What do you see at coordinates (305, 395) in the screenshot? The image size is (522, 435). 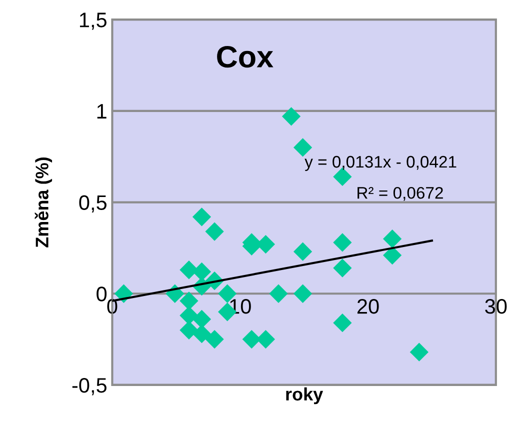 I see `x-axis-title: roky` at bounding box center [305, 395].